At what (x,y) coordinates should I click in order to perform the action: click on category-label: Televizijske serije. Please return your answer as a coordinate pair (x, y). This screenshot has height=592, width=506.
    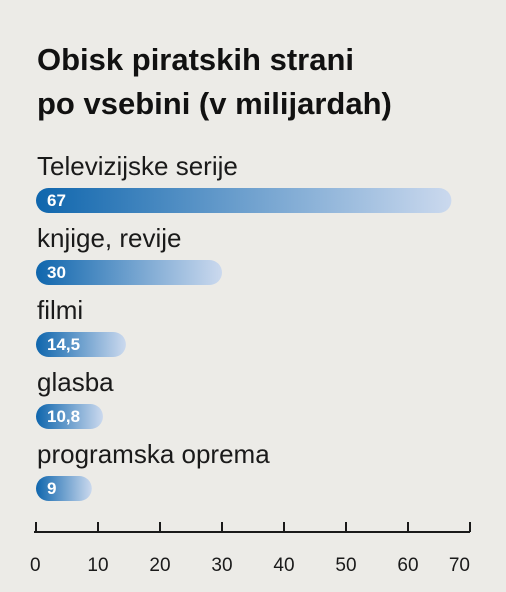
    Looking at the image, I should click on (137, 166).